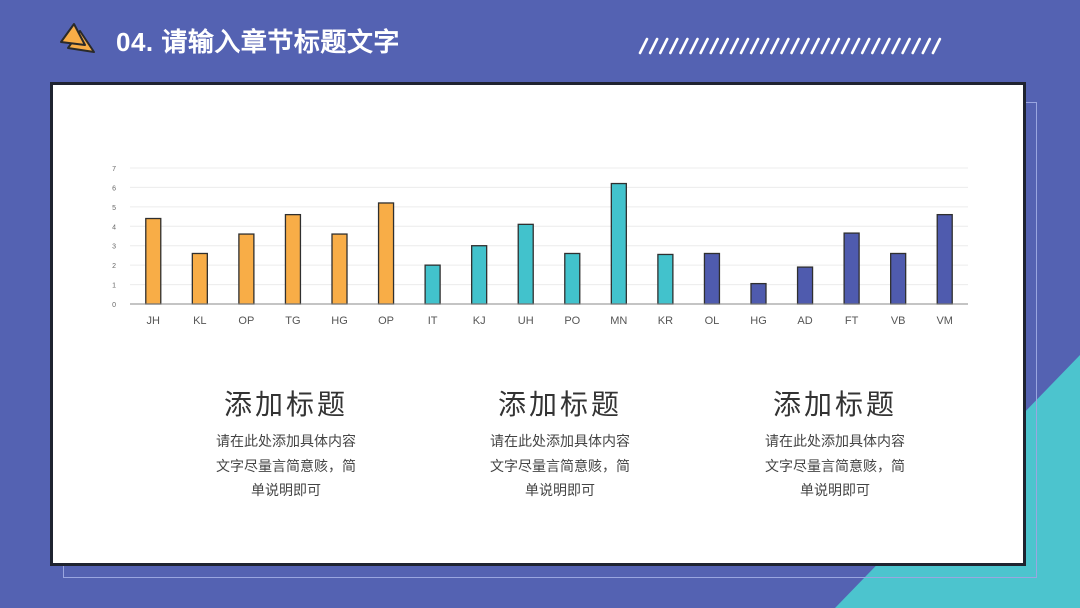  Describe the element at coordinates (433, 321) in the screenshot. I see `x-tick-label: IT` at that location.